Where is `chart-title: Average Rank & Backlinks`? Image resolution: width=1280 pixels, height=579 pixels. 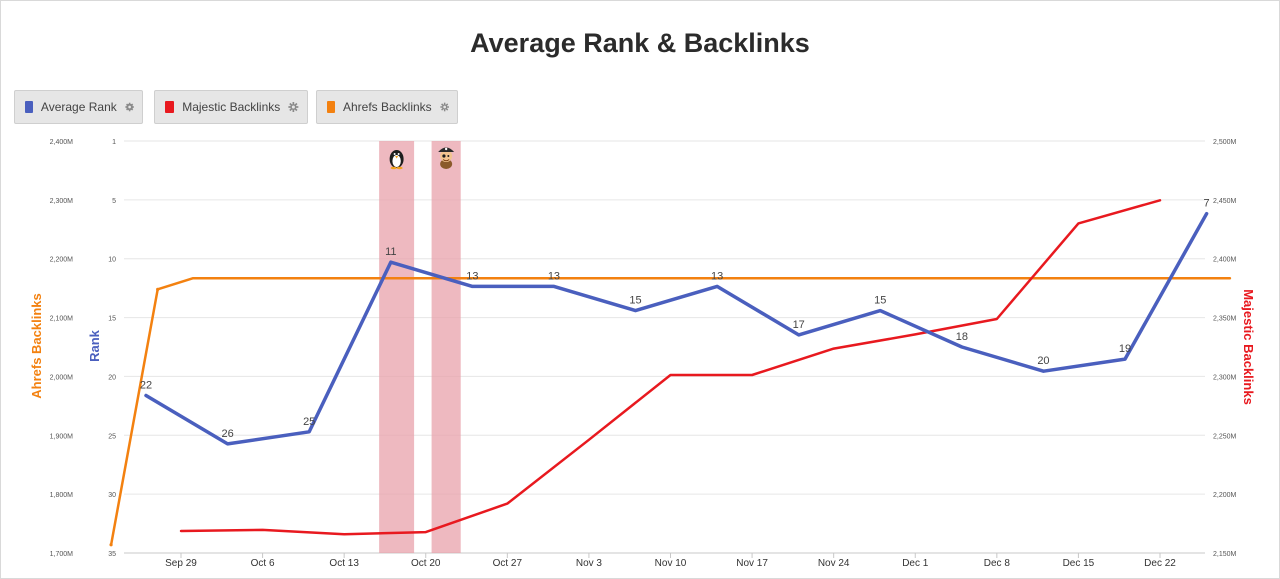 chart-title: Average Rank & Backlinks is located at coordinates (640, 43).